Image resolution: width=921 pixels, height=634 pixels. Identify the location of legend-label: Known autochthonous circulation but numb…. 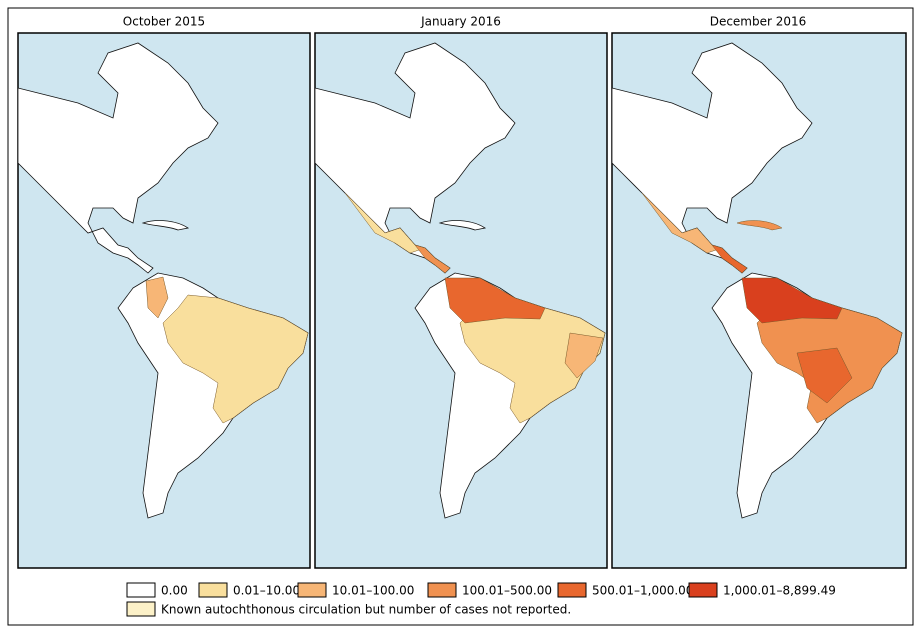
(366, 610).